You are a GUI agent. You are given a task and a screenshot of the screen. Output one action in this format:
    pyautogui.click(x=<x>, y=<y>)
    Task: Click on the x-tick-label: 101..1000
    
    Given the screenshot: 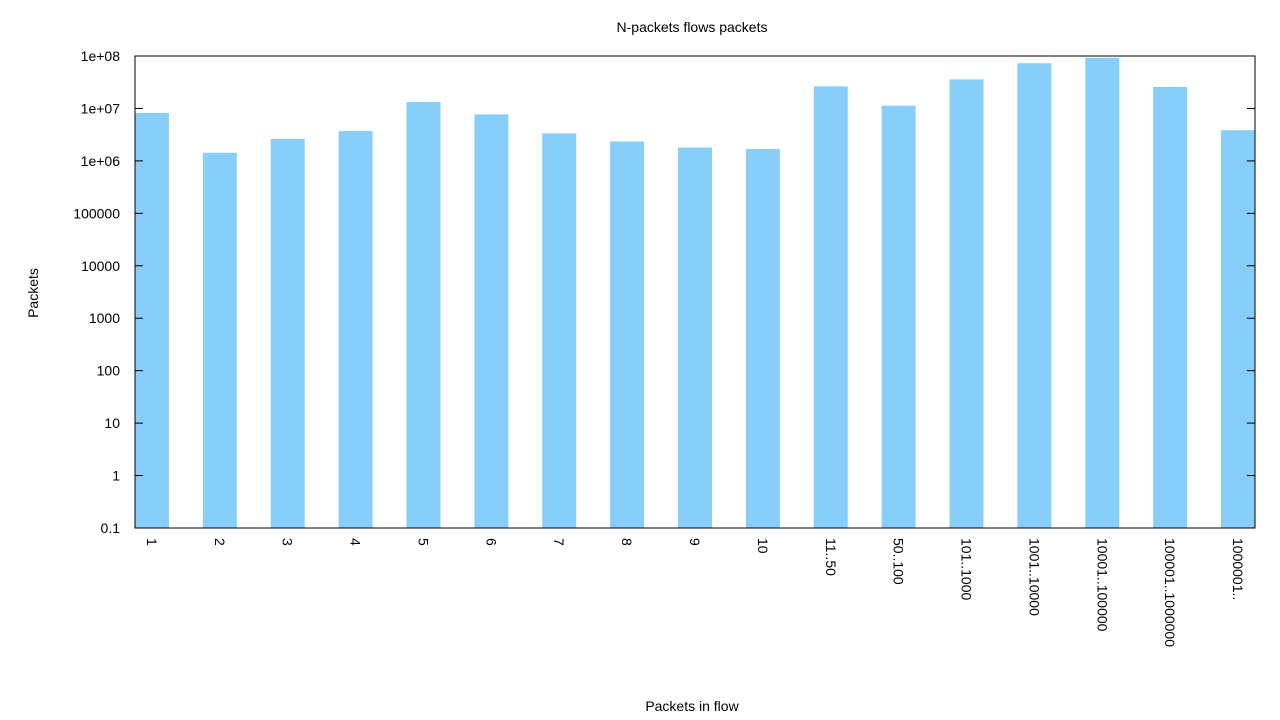 What is the action you would take?
    pyautogui.click(x=967, y=569)
    